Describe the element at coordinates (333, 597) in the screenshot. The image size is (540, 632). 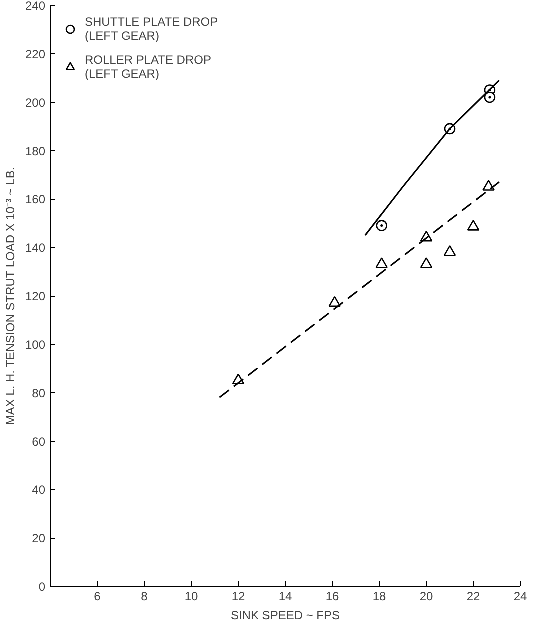
I see `x-tick-label: 16` at that location.